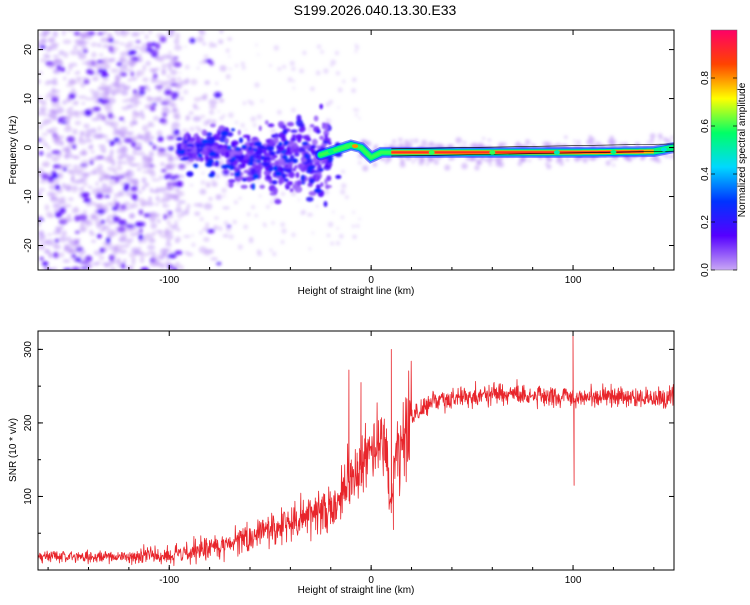 The width and height of the screenshot is (750, 605). What do you see at coordinates (28, 147) in the screenshot?
I see `spectrogram-y-tick-label: 0` at bounding box center [28, 147].